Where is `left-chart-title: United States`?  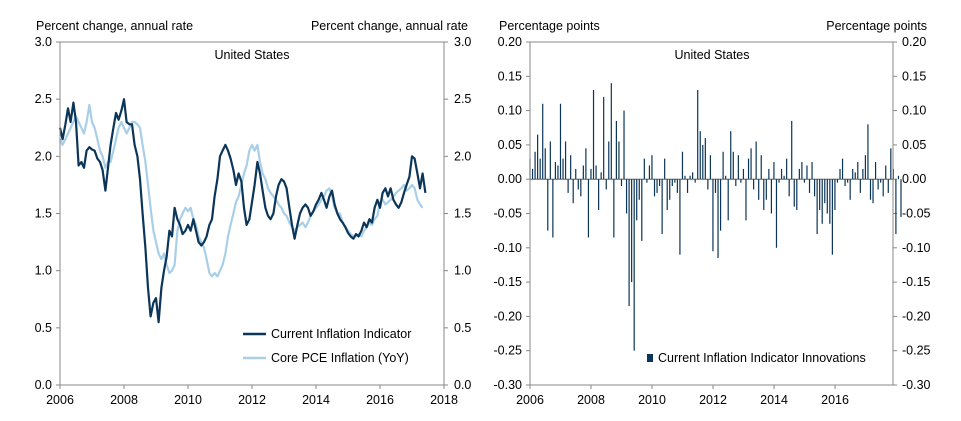
left-chart-title: United States is located at coordinates (251, 55).